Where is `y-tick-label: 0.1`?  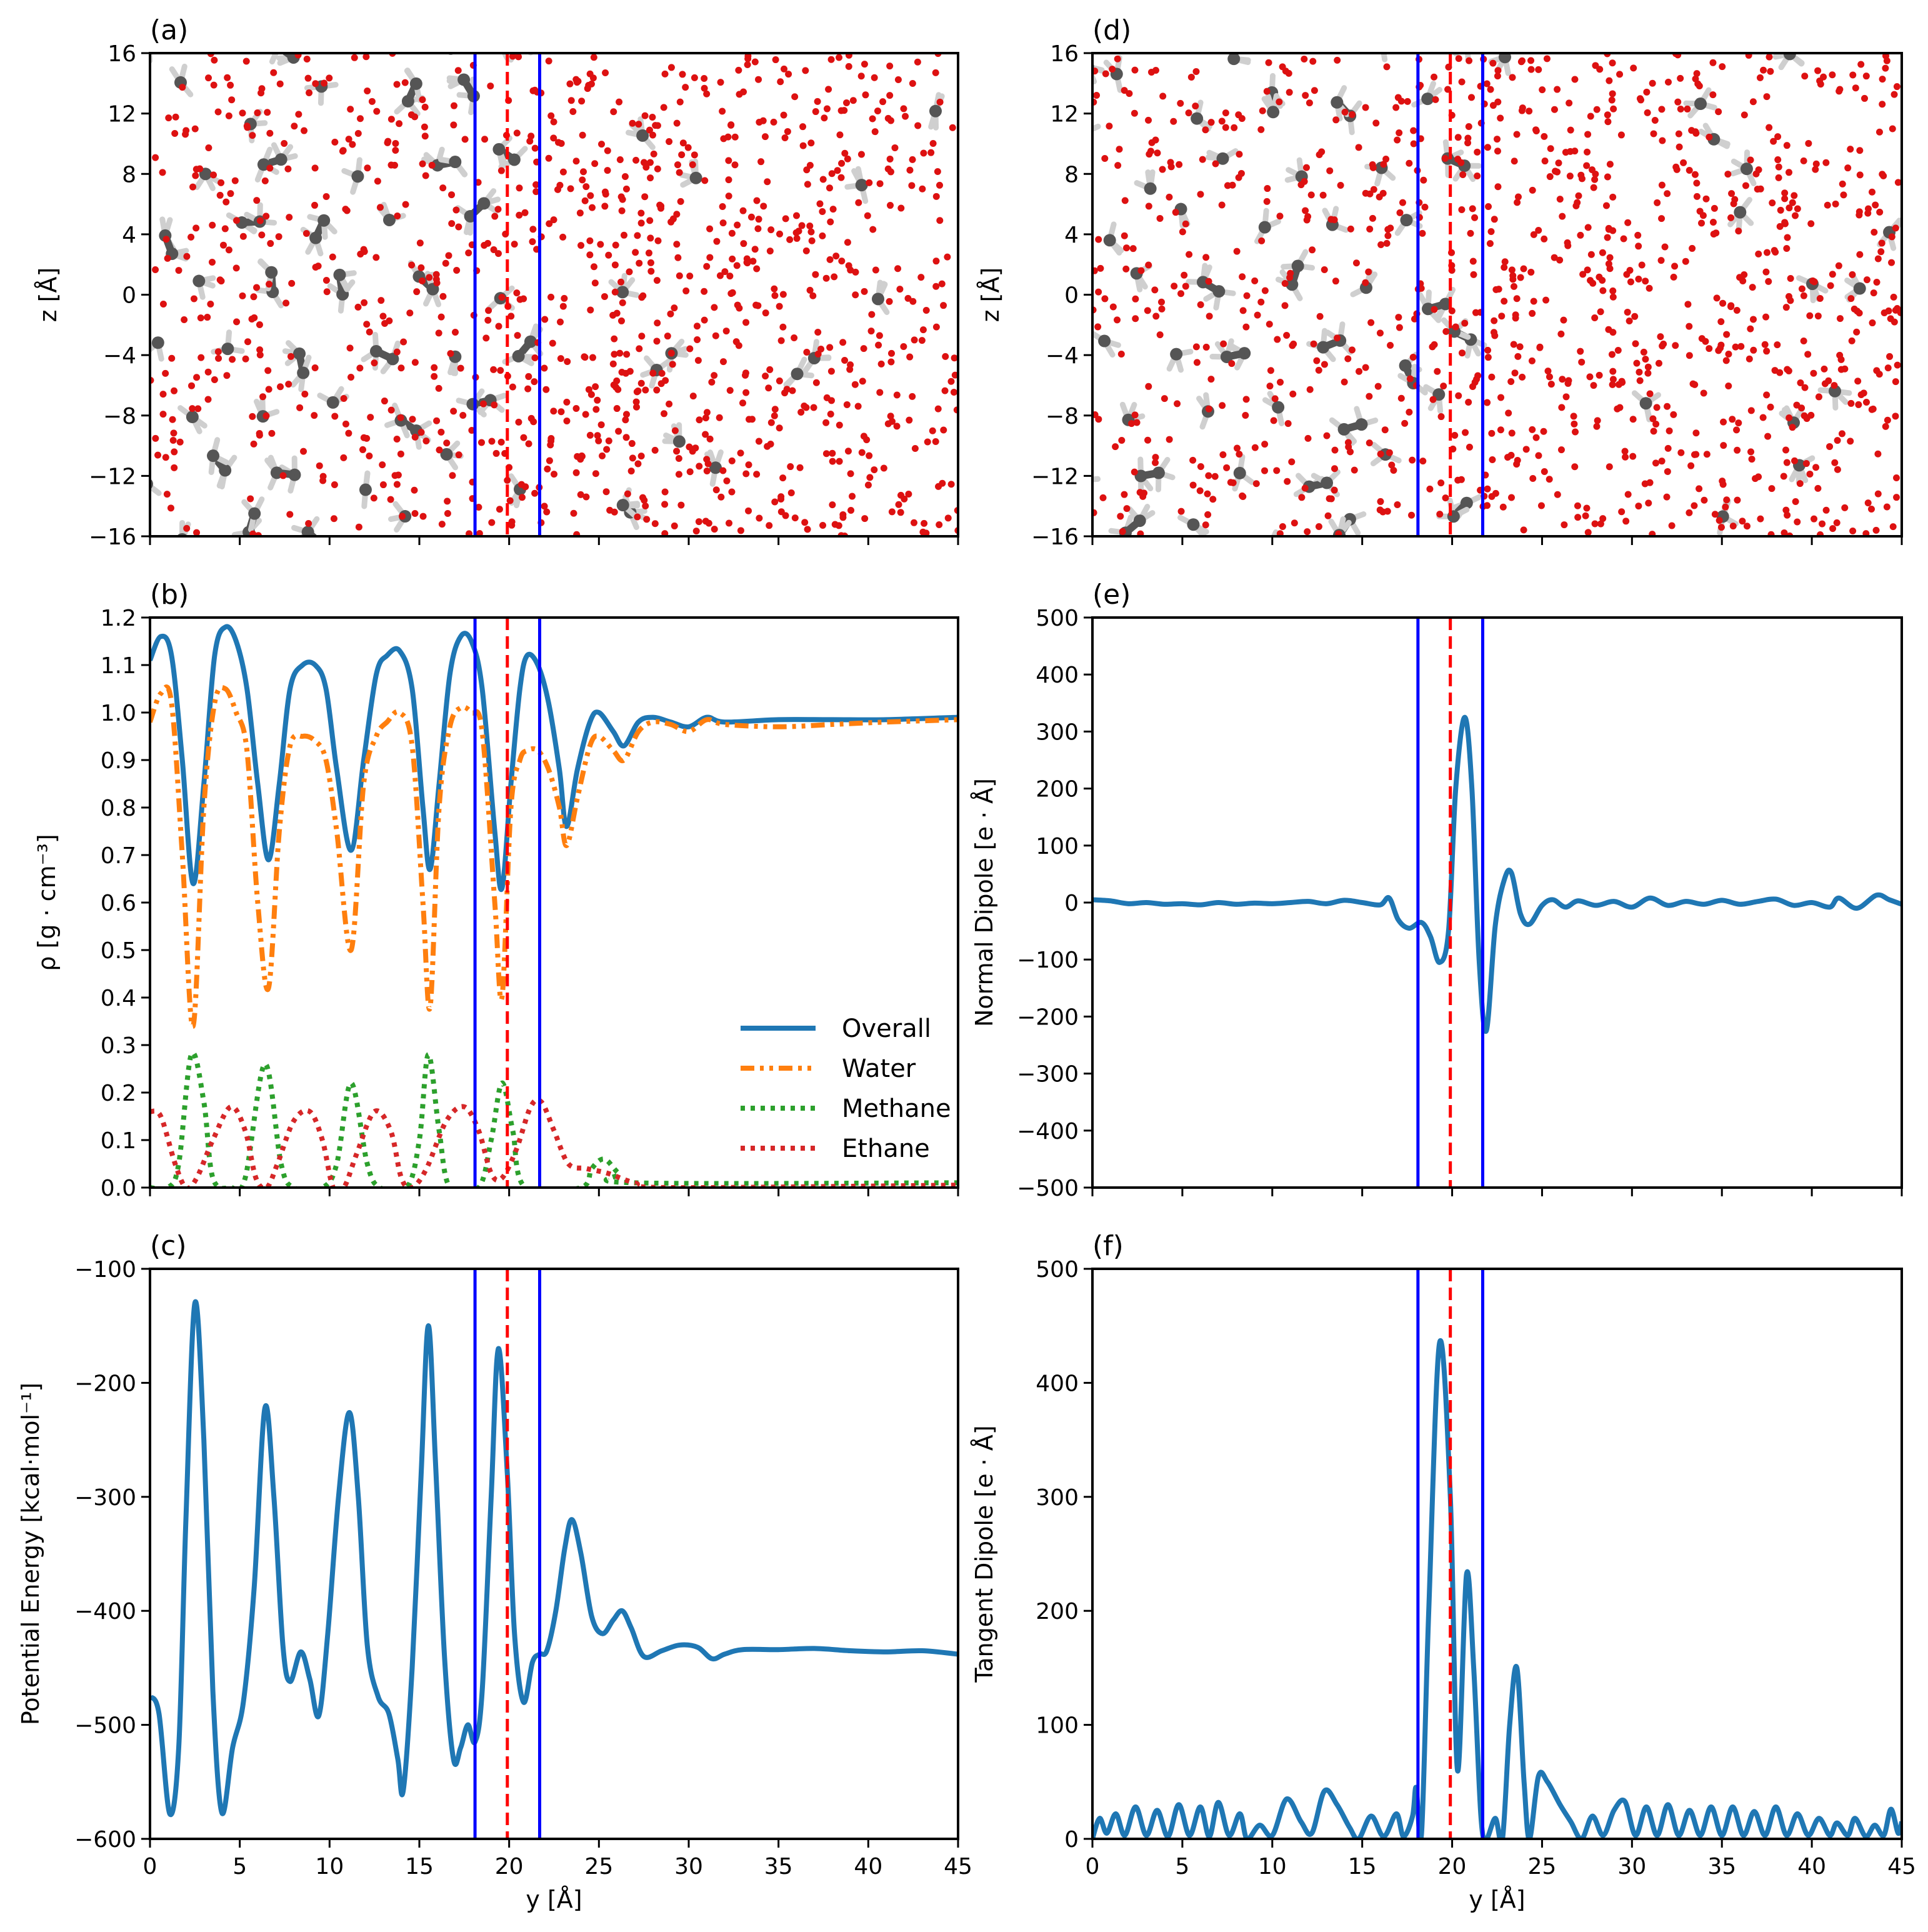
y-tick-label: 0.1 is located at coordinates (118, 1141).